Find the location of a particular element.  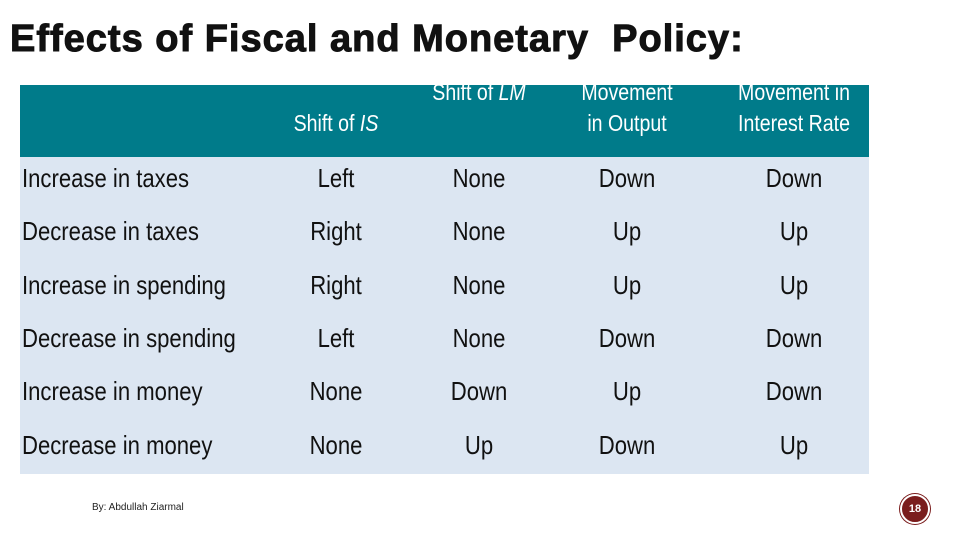

header-text: Movement is located at coordinates (627, 95).